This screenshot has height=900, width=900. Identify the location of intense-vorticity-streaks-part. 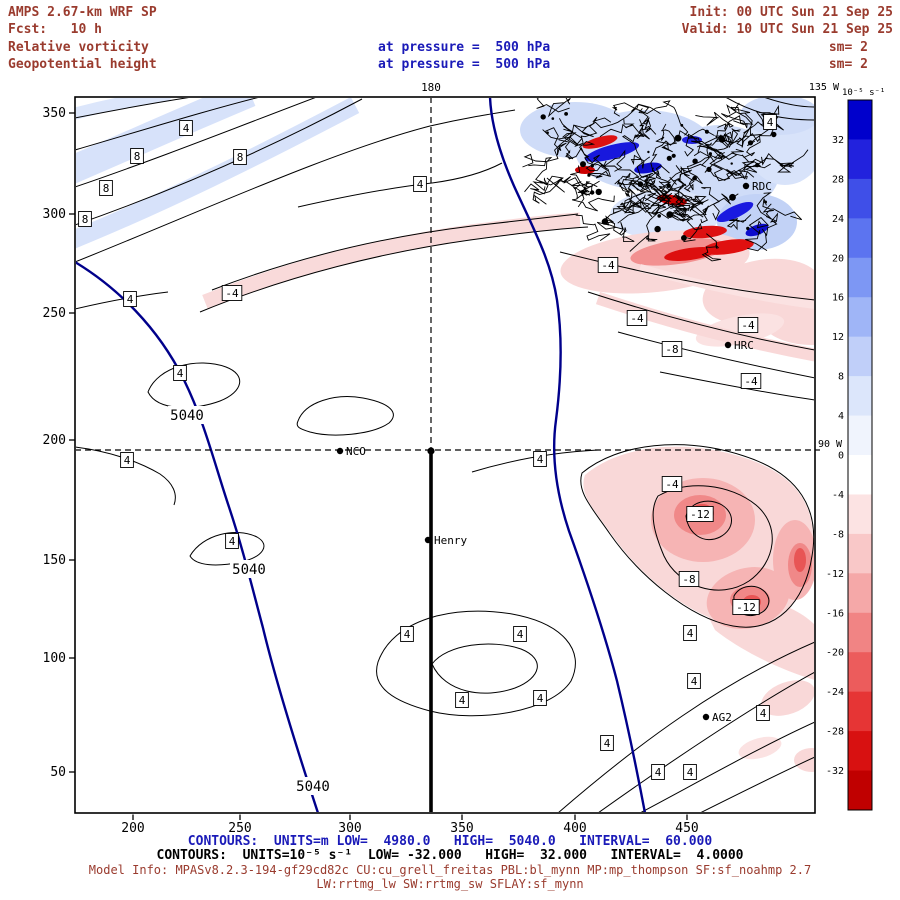
(600, 142).